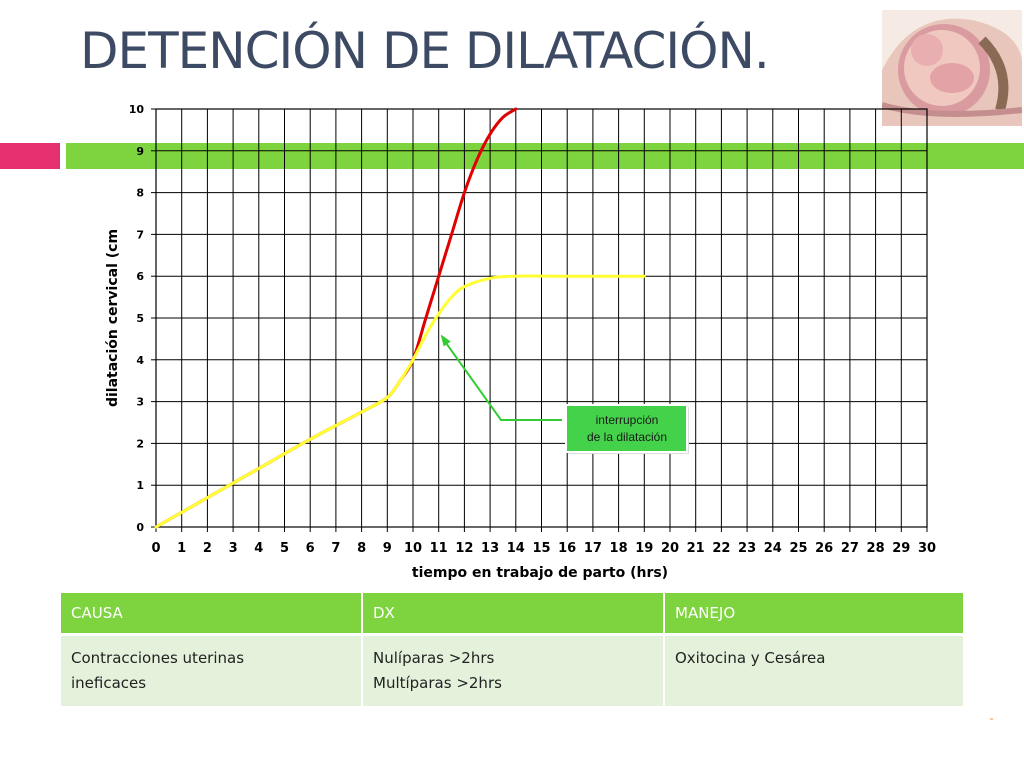 The image size is (1024, 768). I want to click on x-tick-label: 0, so click(155, 548).